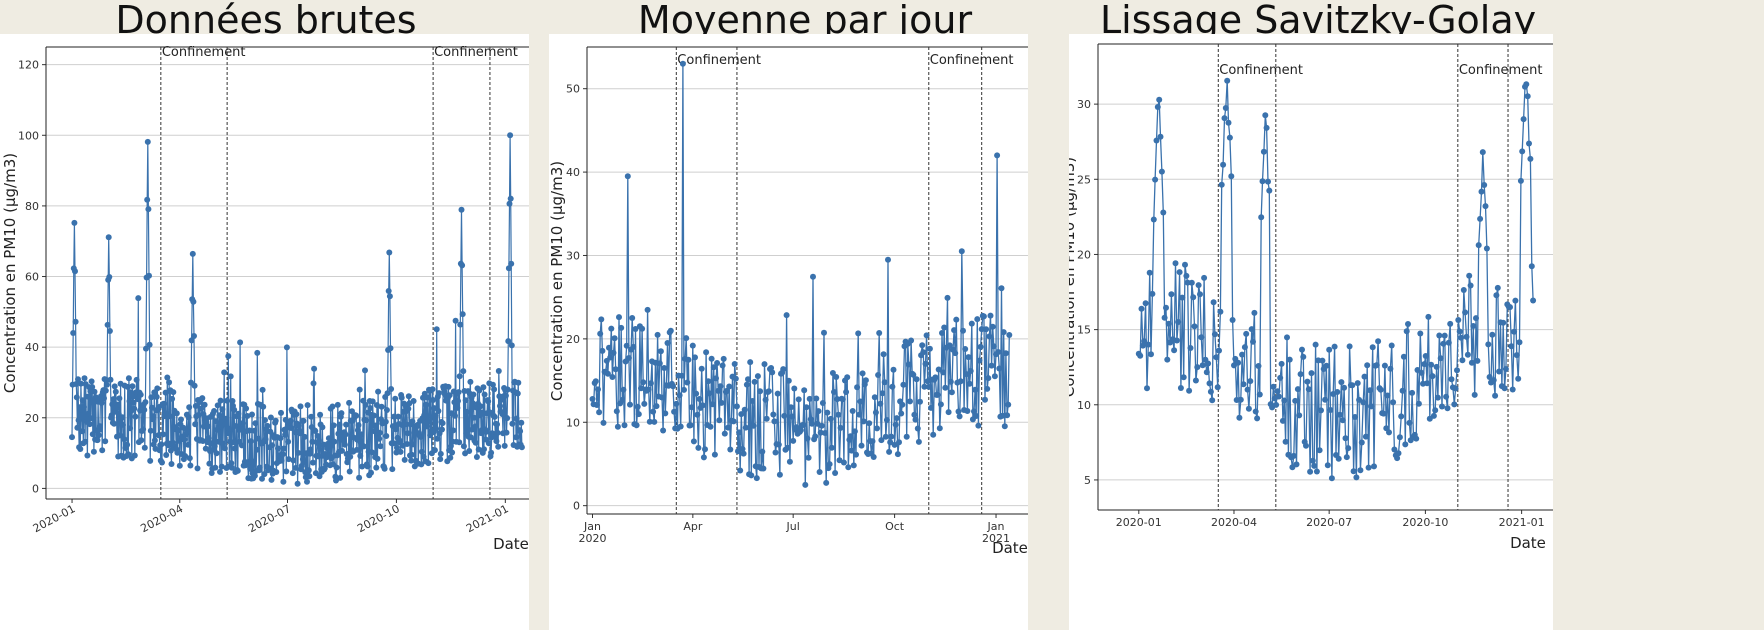  I want to click on y-axis-label: Concentration en PM10 (µg/m3), so click(1073, 277).